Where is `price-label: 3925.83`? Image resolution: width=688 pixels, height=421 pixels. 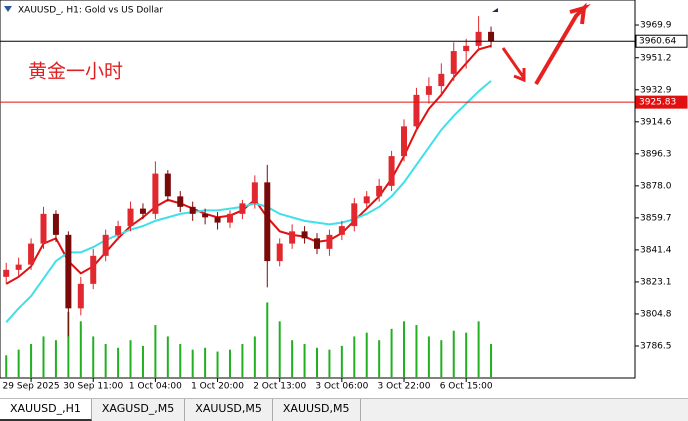
price-label: 3925.83 is located at coordinates (657, 103).